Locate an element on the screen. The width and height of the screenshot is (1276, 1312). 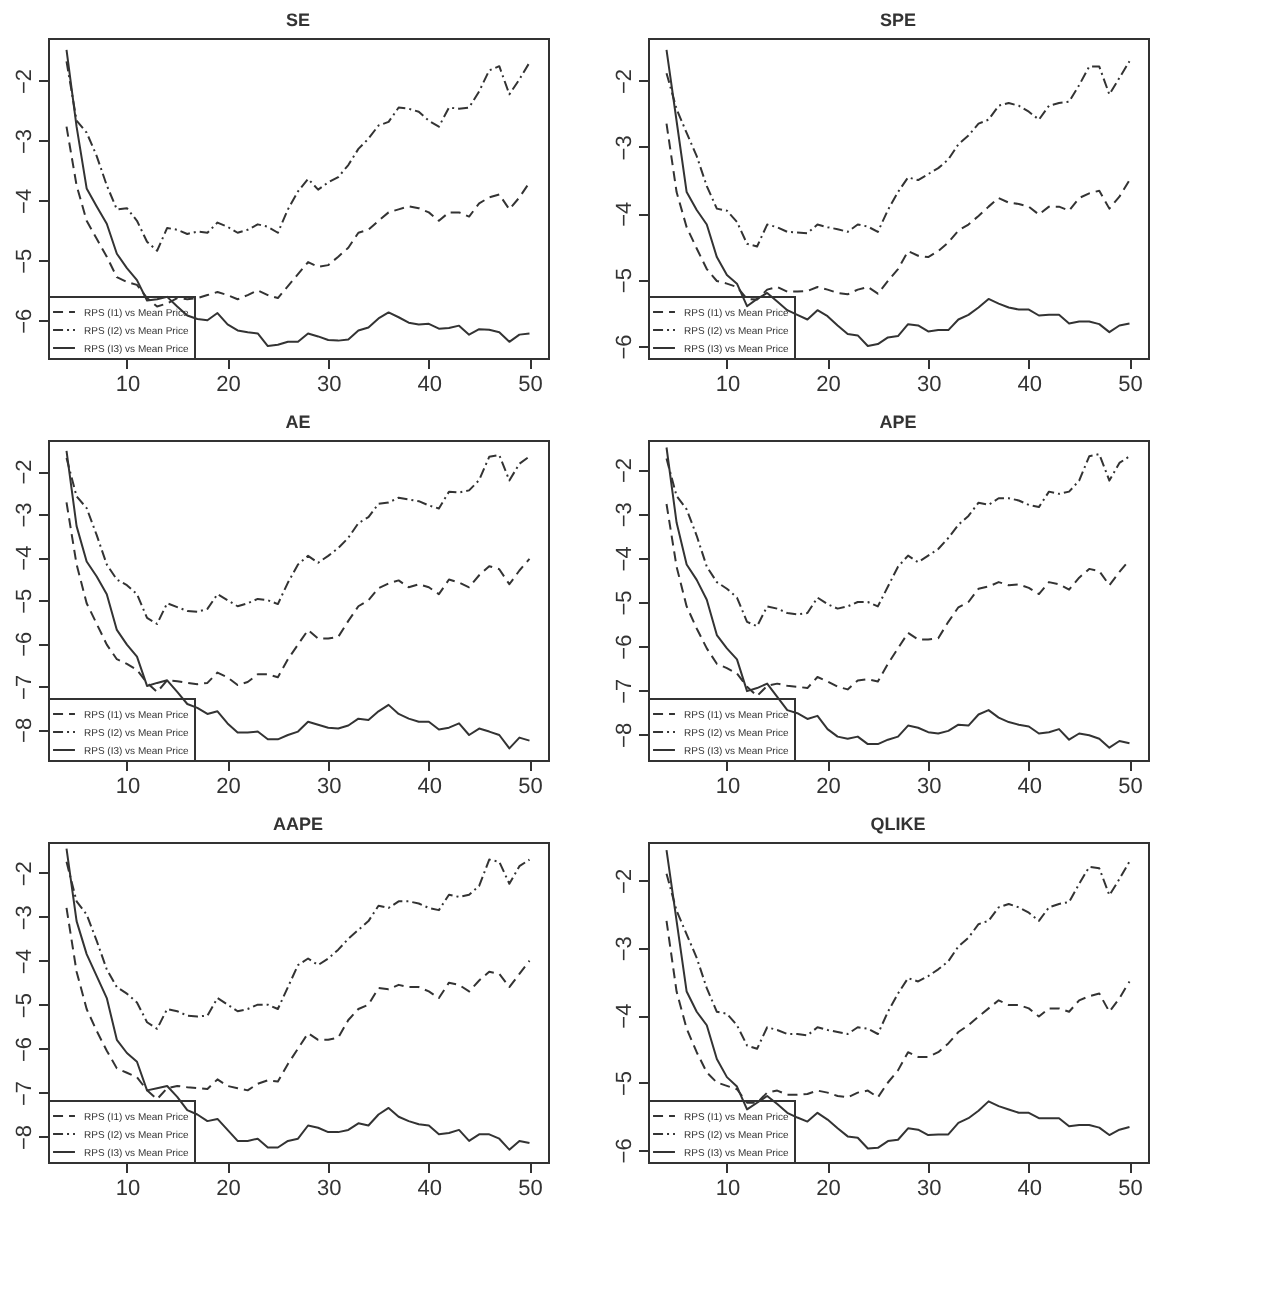
chart-title: SPE is located at coordinates (898, 20).